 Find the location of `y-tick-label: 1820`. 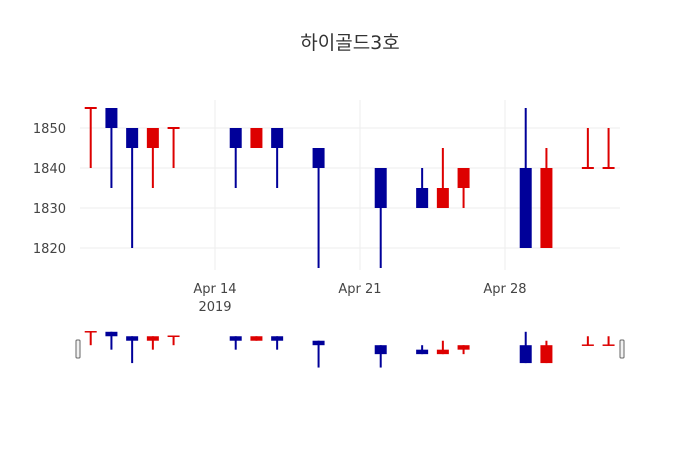

y-tick-label: 1820 is located at coordinates (49, 249).